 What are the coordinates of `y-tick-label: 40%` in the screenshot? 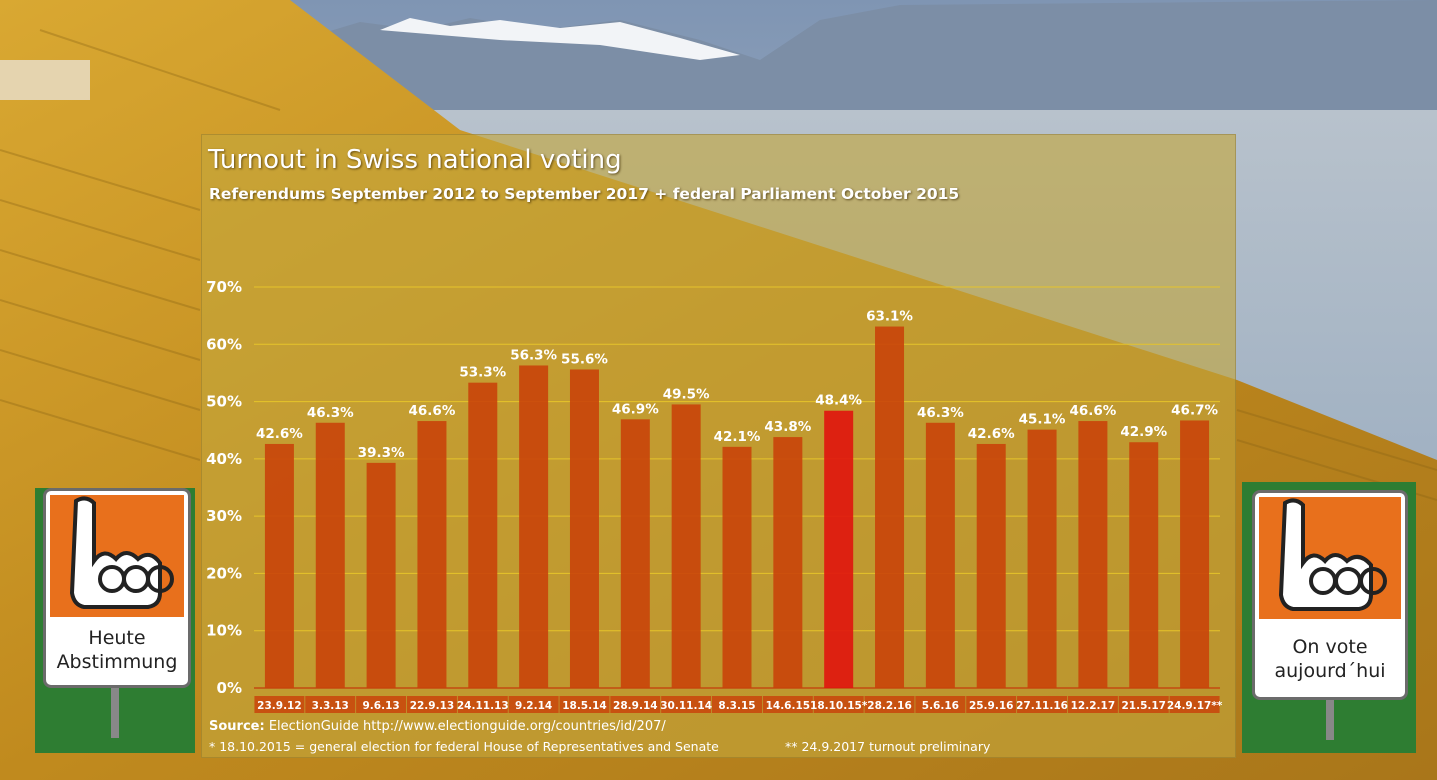 It's located at (224, 459).